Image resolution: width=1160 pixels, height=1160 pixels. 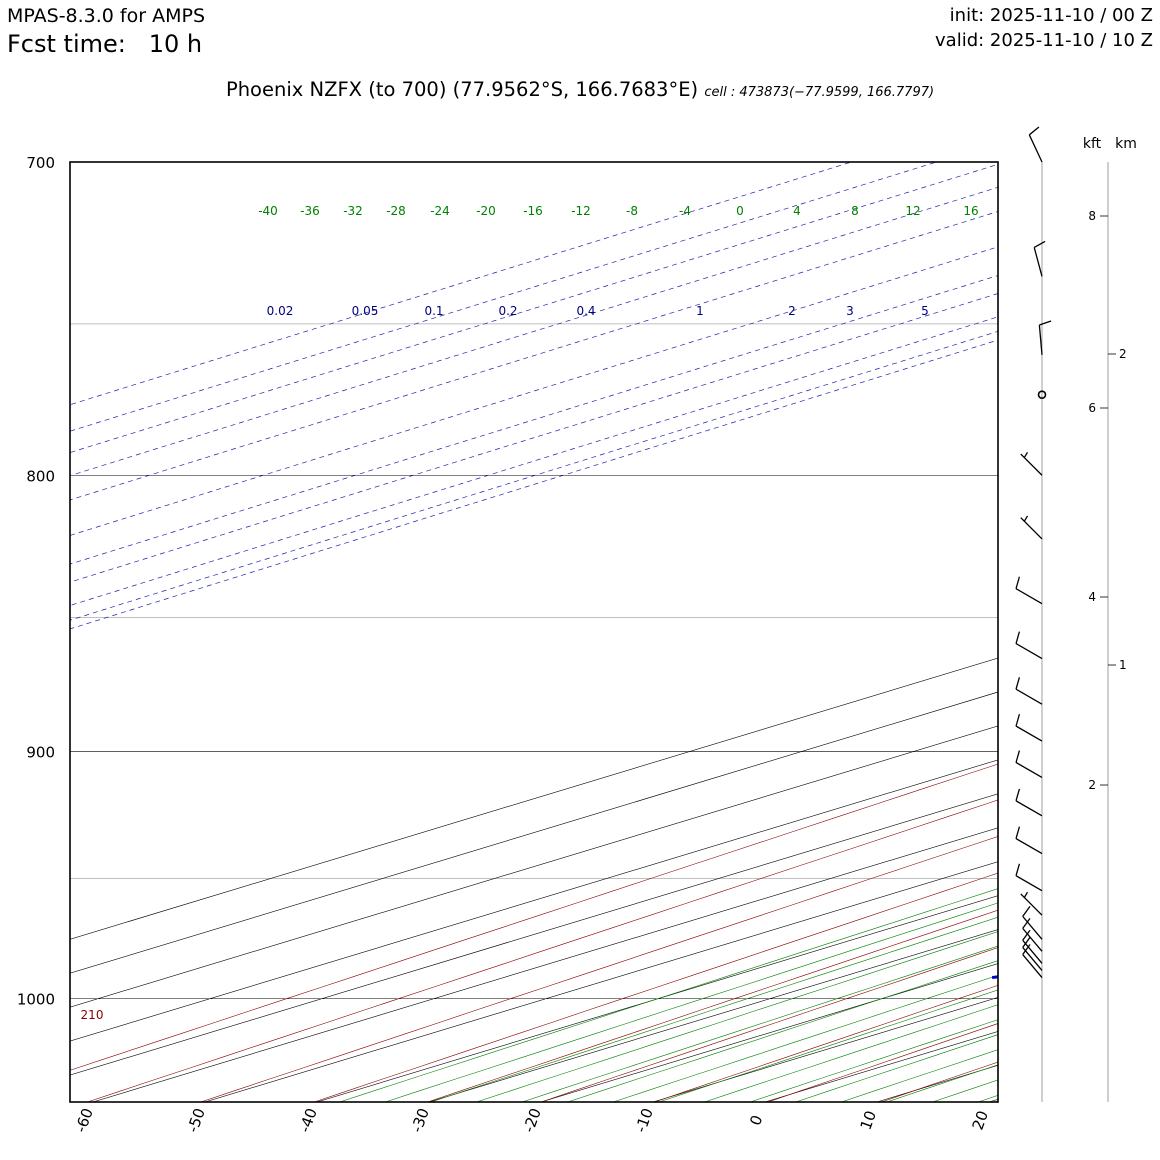 I want to click on km-tick-label: 2, so click(x=1123, y=354).